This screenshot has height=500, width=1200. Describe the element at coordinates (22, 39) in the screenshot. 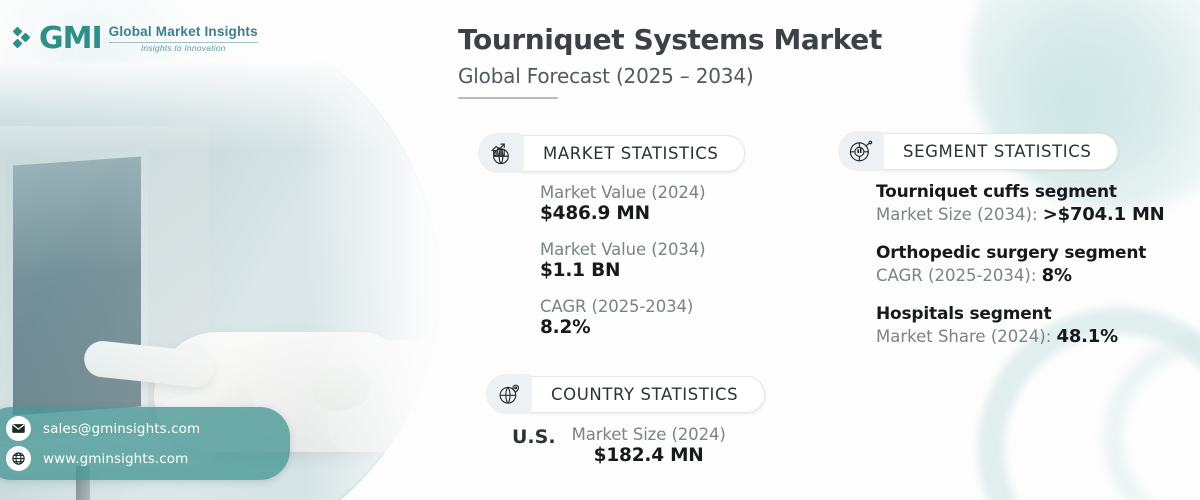

I see `logo-diamond-icon` at that location.